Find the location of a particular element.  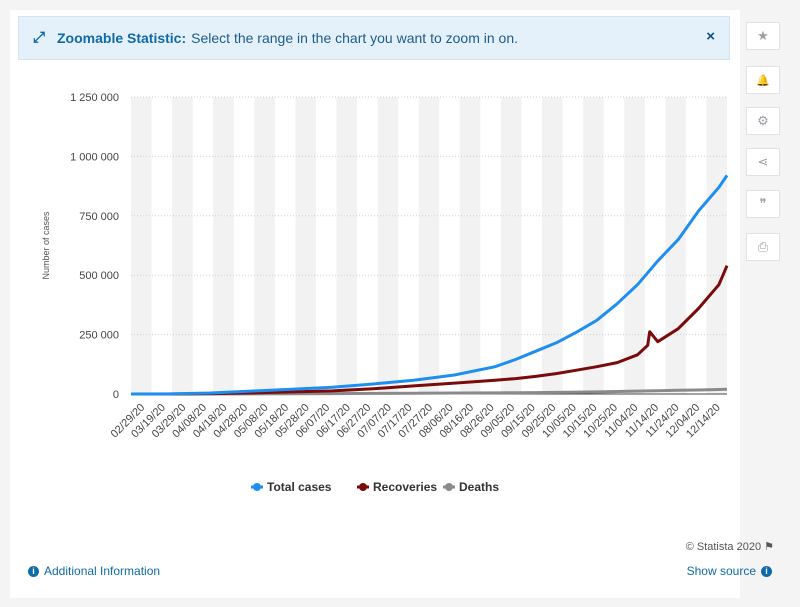

notification-button: 🔔 is located at coordinates (763, 80).